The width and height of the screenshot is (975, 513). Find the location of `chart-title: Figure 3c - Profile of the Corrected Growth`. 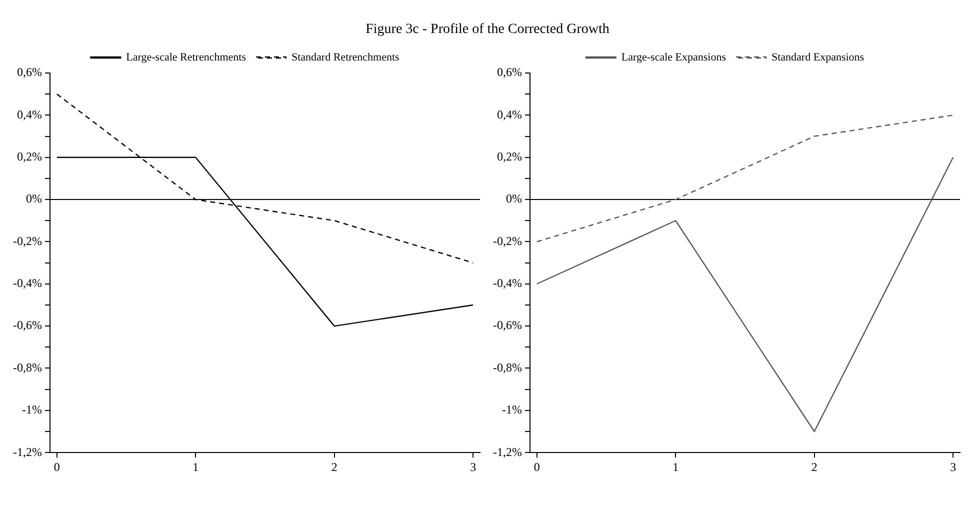

chart-title: Figure 3c - Profile of the Corrected Growth is located at coordinates (487, 30).